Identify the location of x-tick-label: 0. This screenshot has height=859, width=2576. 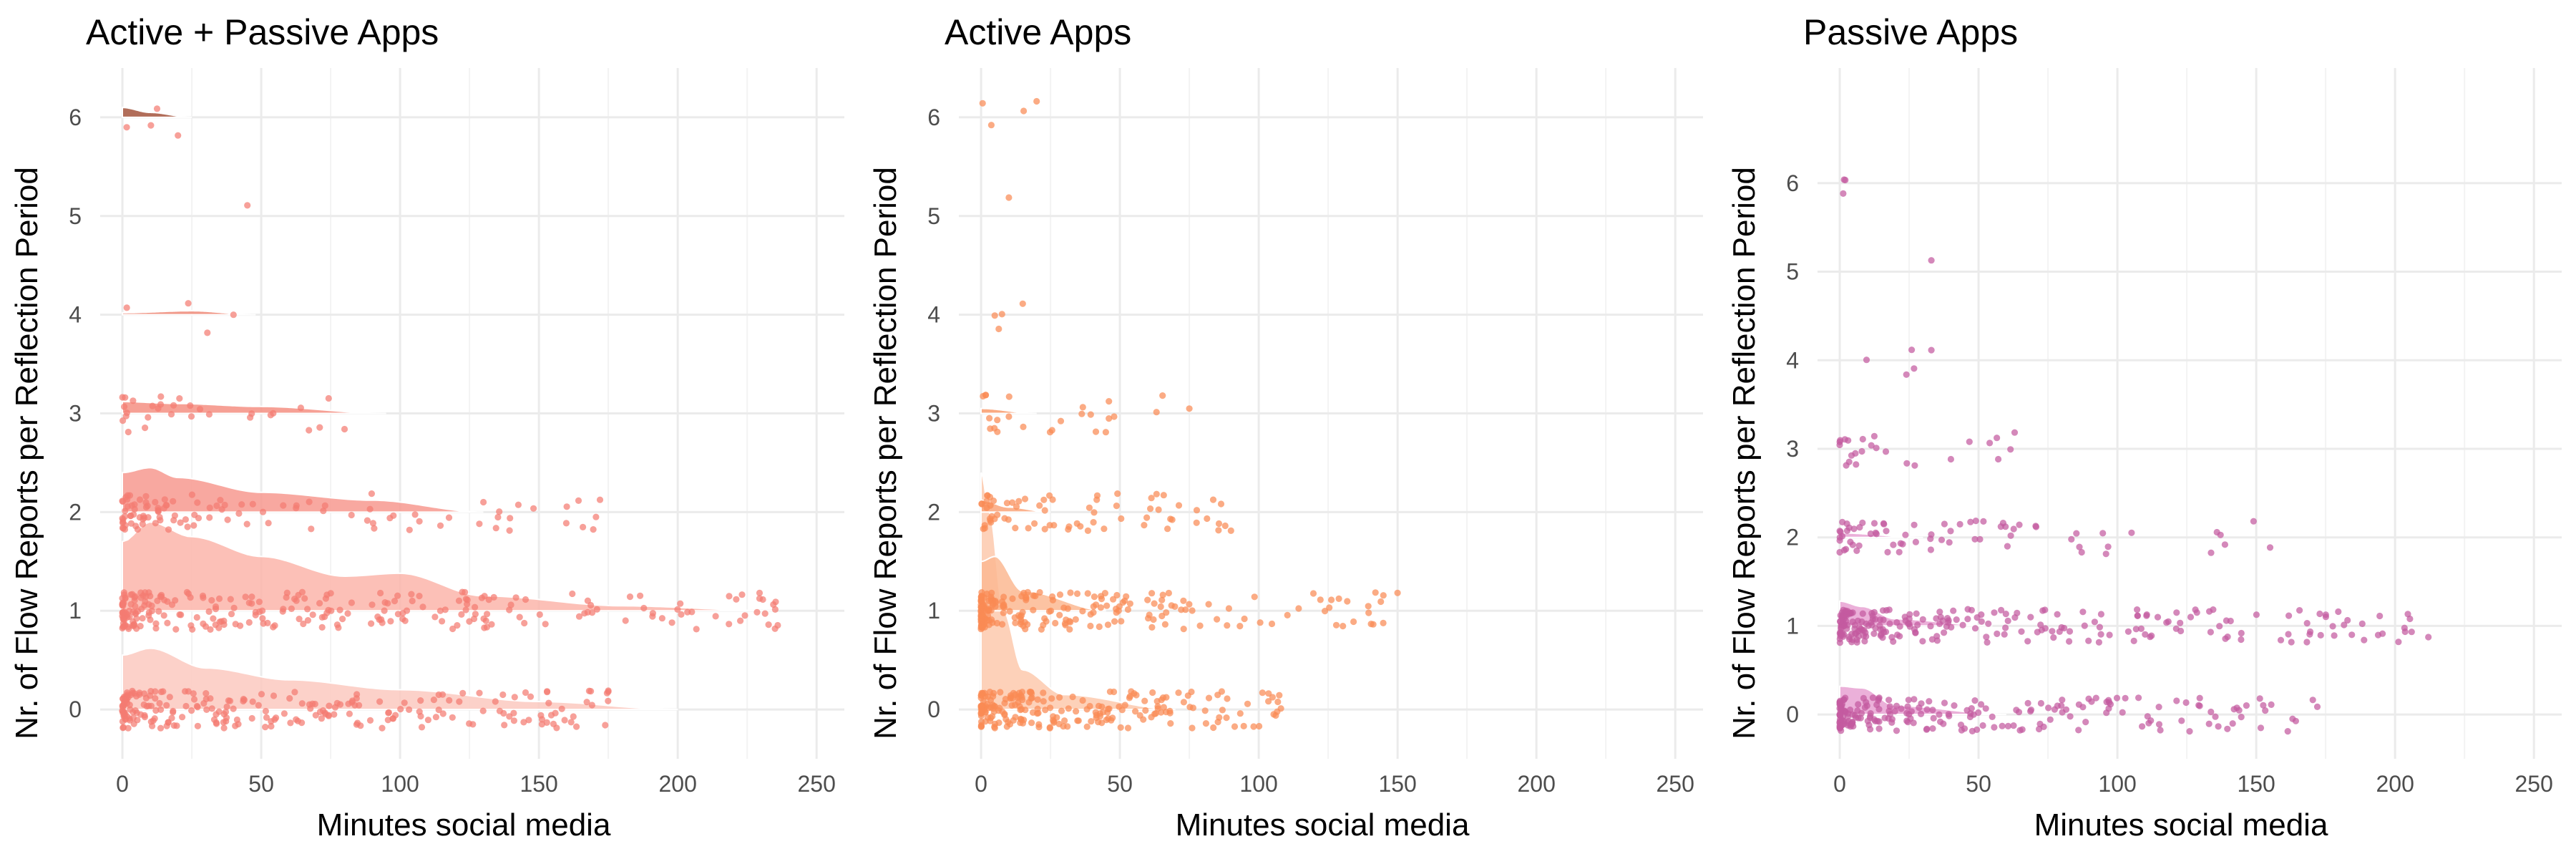
(981, 784).